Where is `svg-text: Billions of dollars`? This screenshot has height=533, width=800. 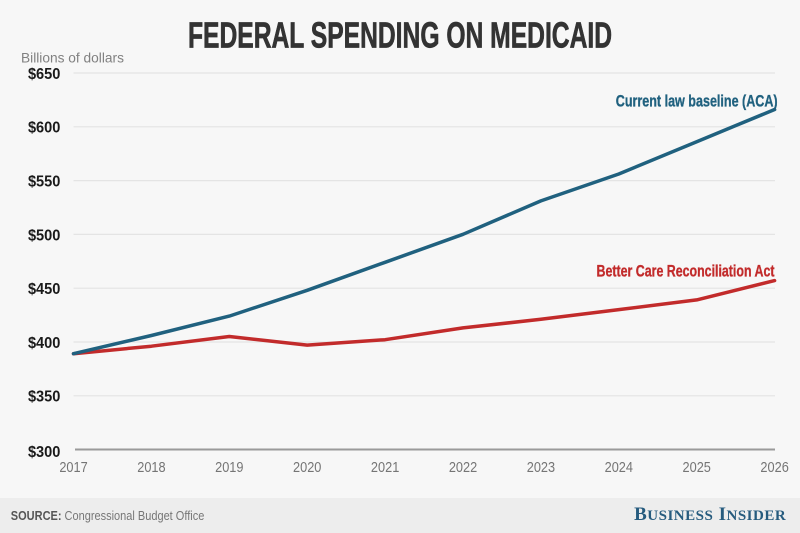
svg-text: Billions of dollars is located at coordinates (72, 57).